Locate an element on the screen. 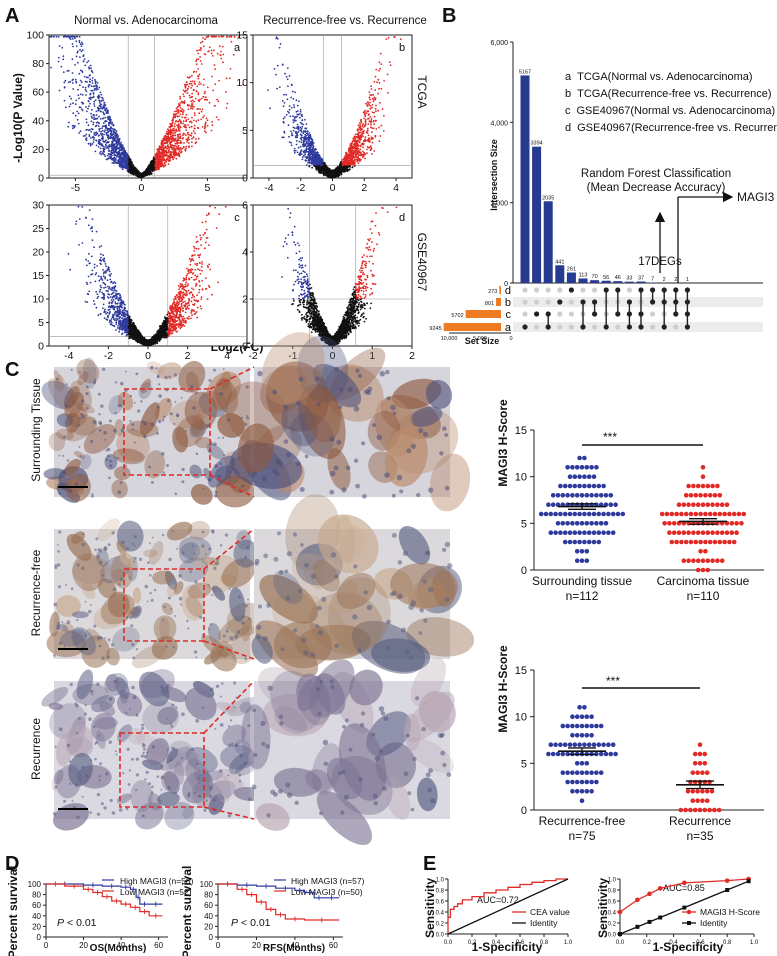  volcano-sub-letter: b is located at coordinates (402, 48).